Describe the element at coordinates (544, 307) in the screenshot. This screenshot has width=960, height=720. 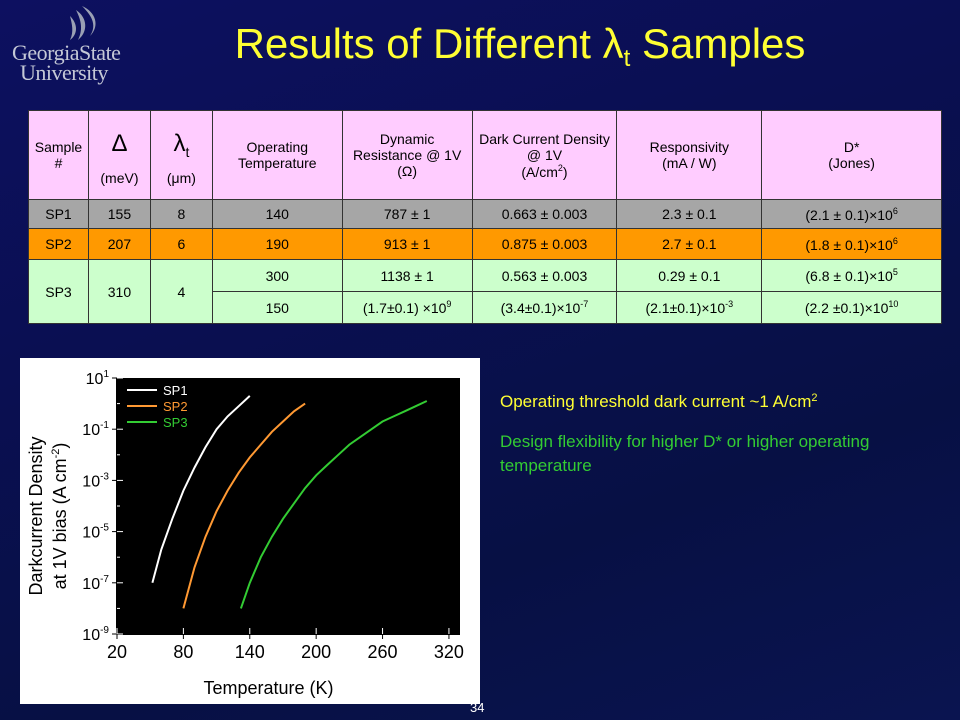
I see `cell-dark: (3.4±0.1)×10-7` at that location.